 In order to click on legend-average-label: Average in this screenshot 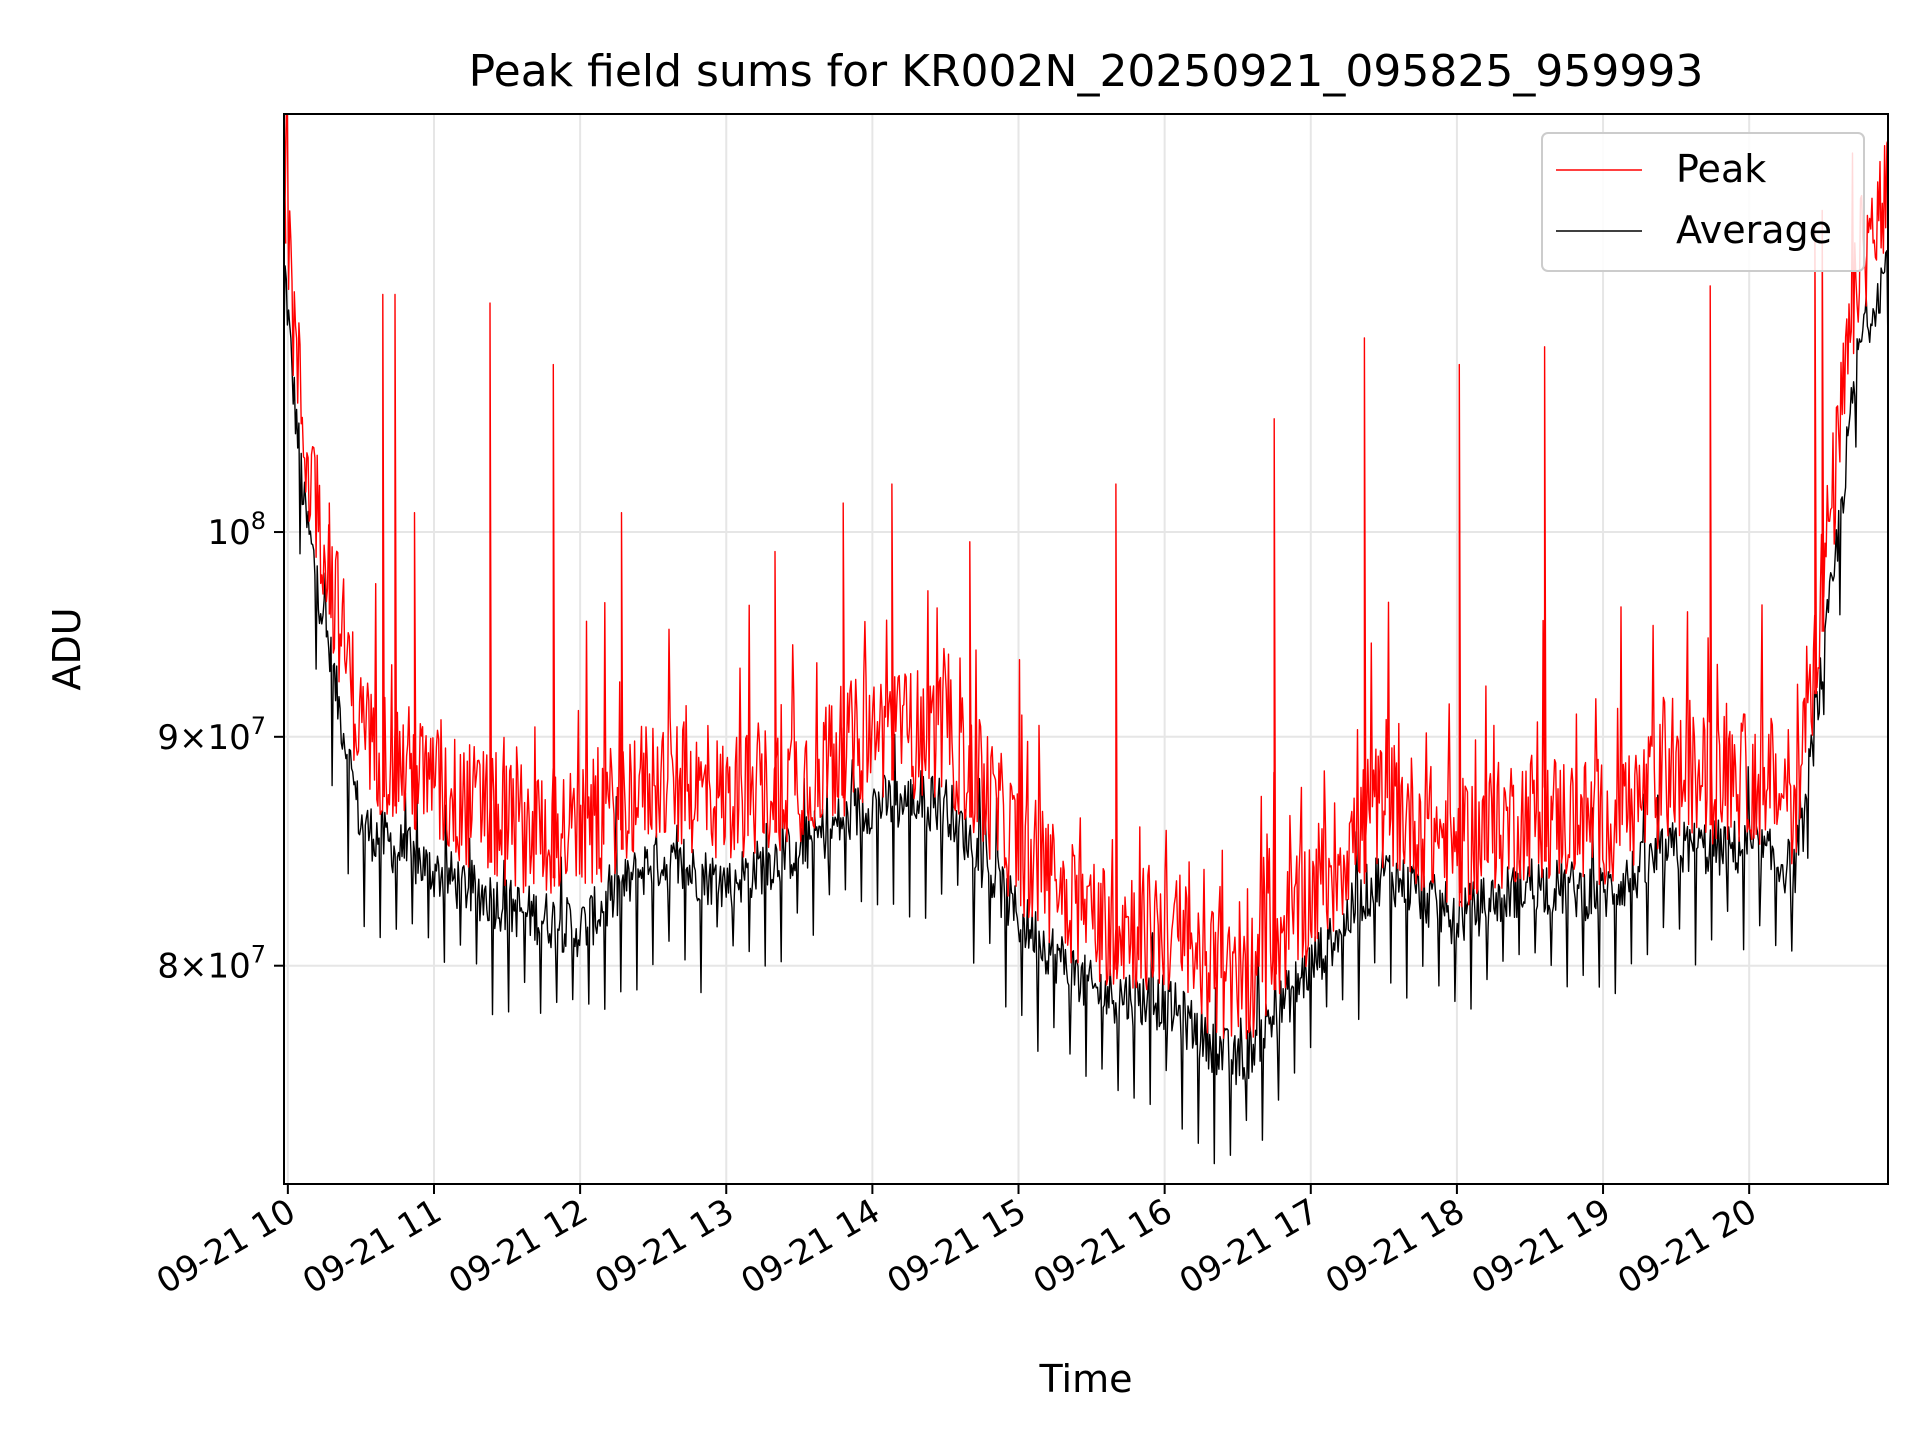, I will do `click(1754, 230)`.